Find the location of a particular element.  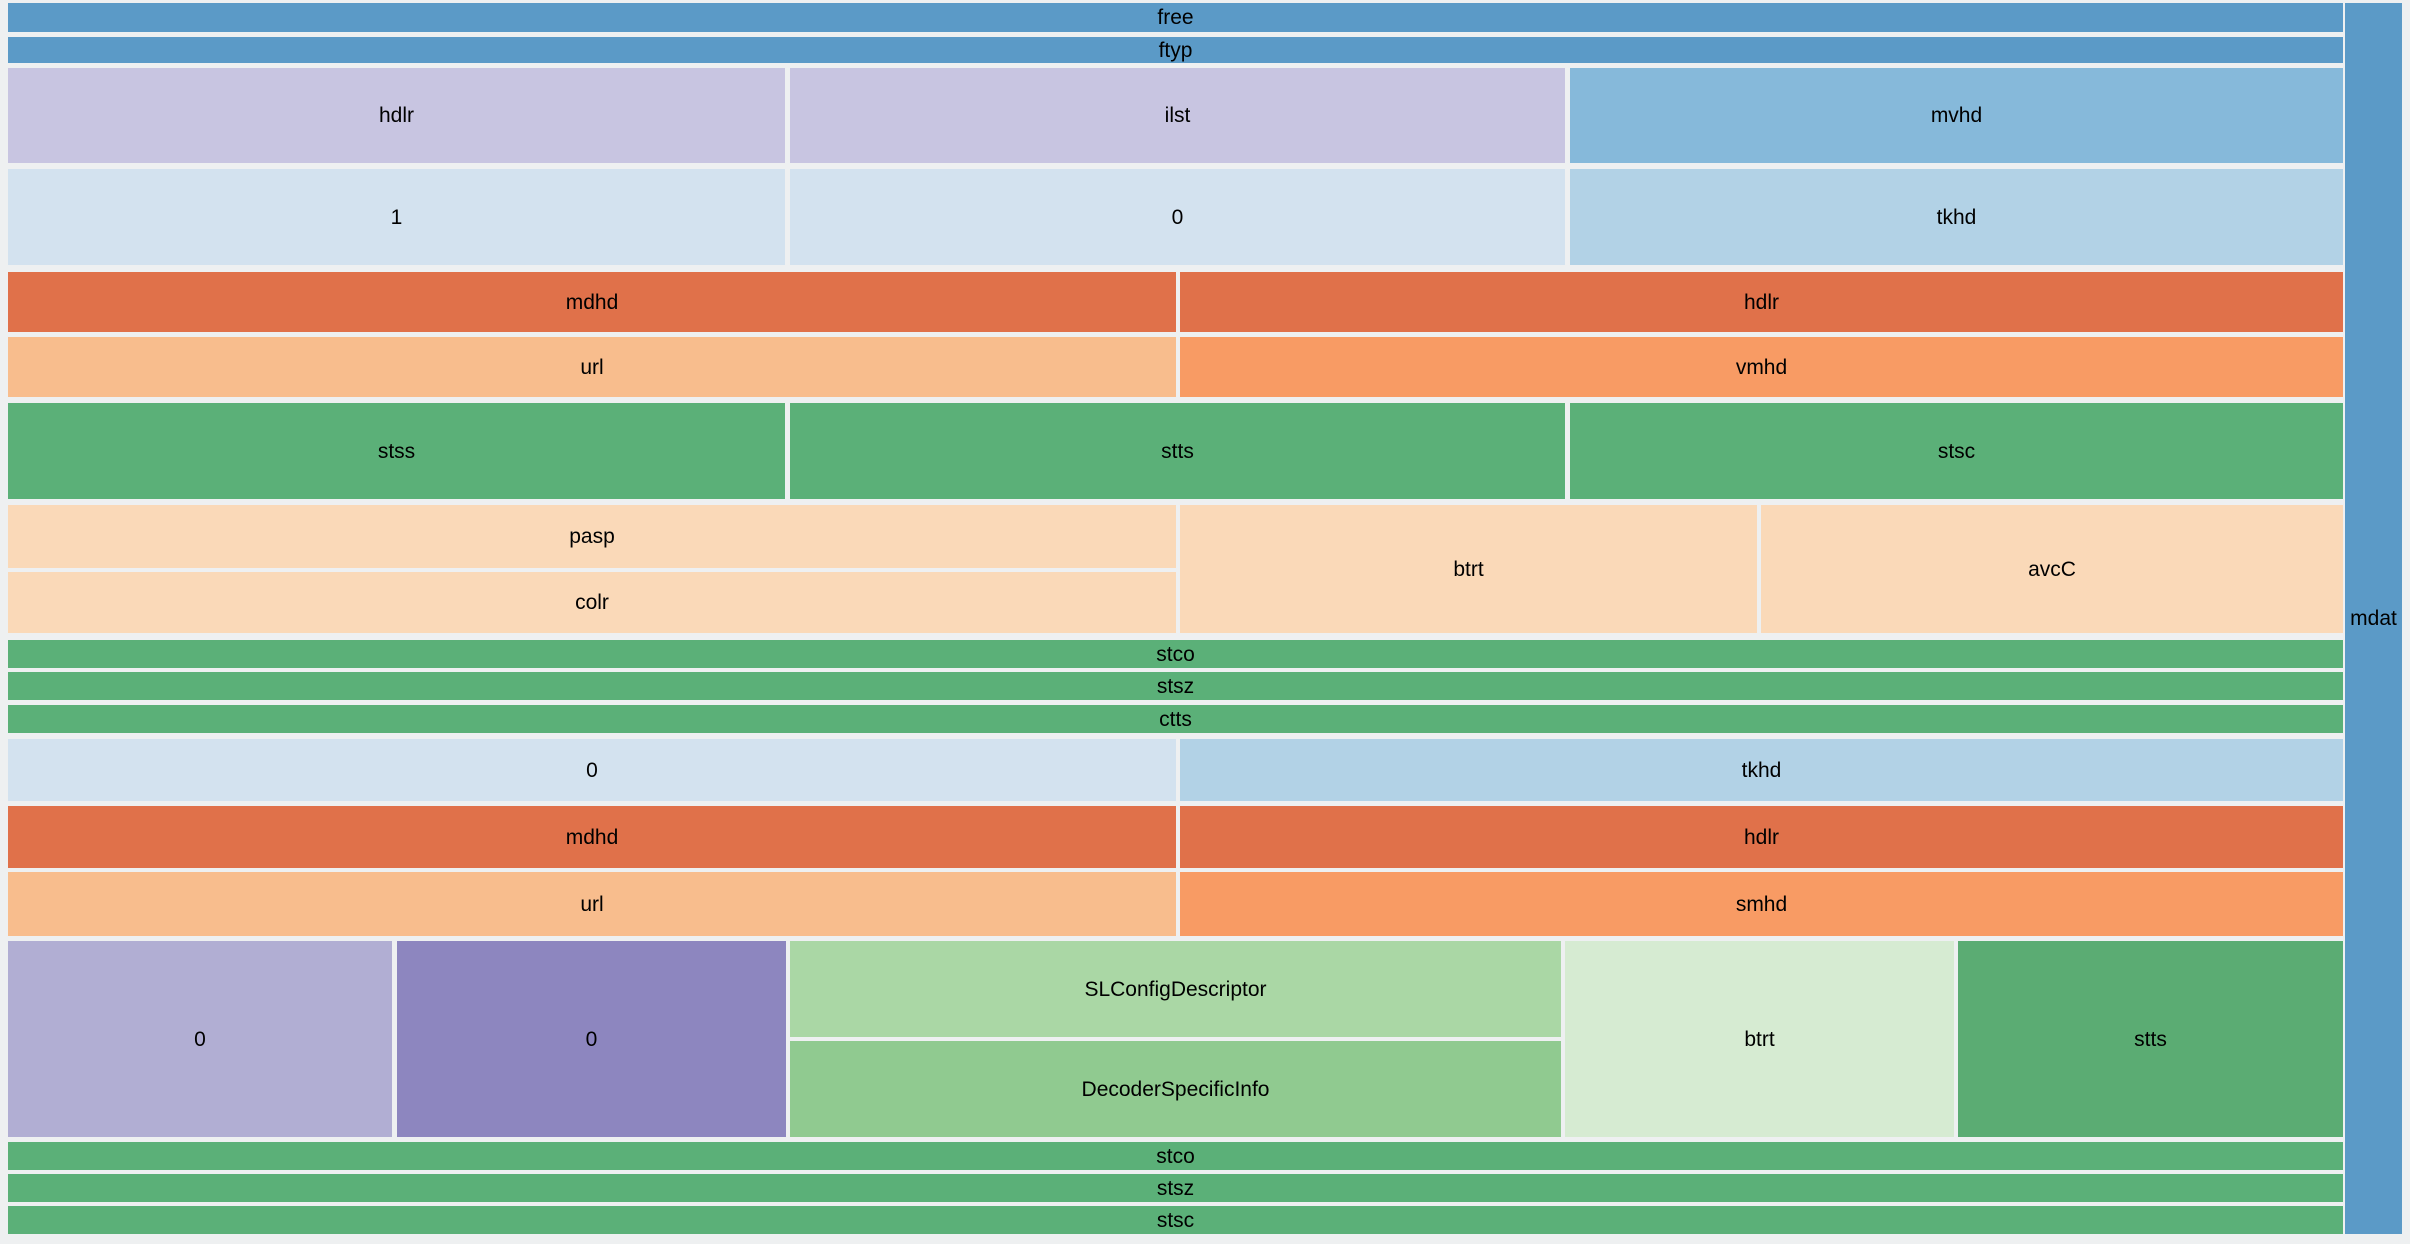

box-stts-audio: stts is located at coordinates (2150, 1039).